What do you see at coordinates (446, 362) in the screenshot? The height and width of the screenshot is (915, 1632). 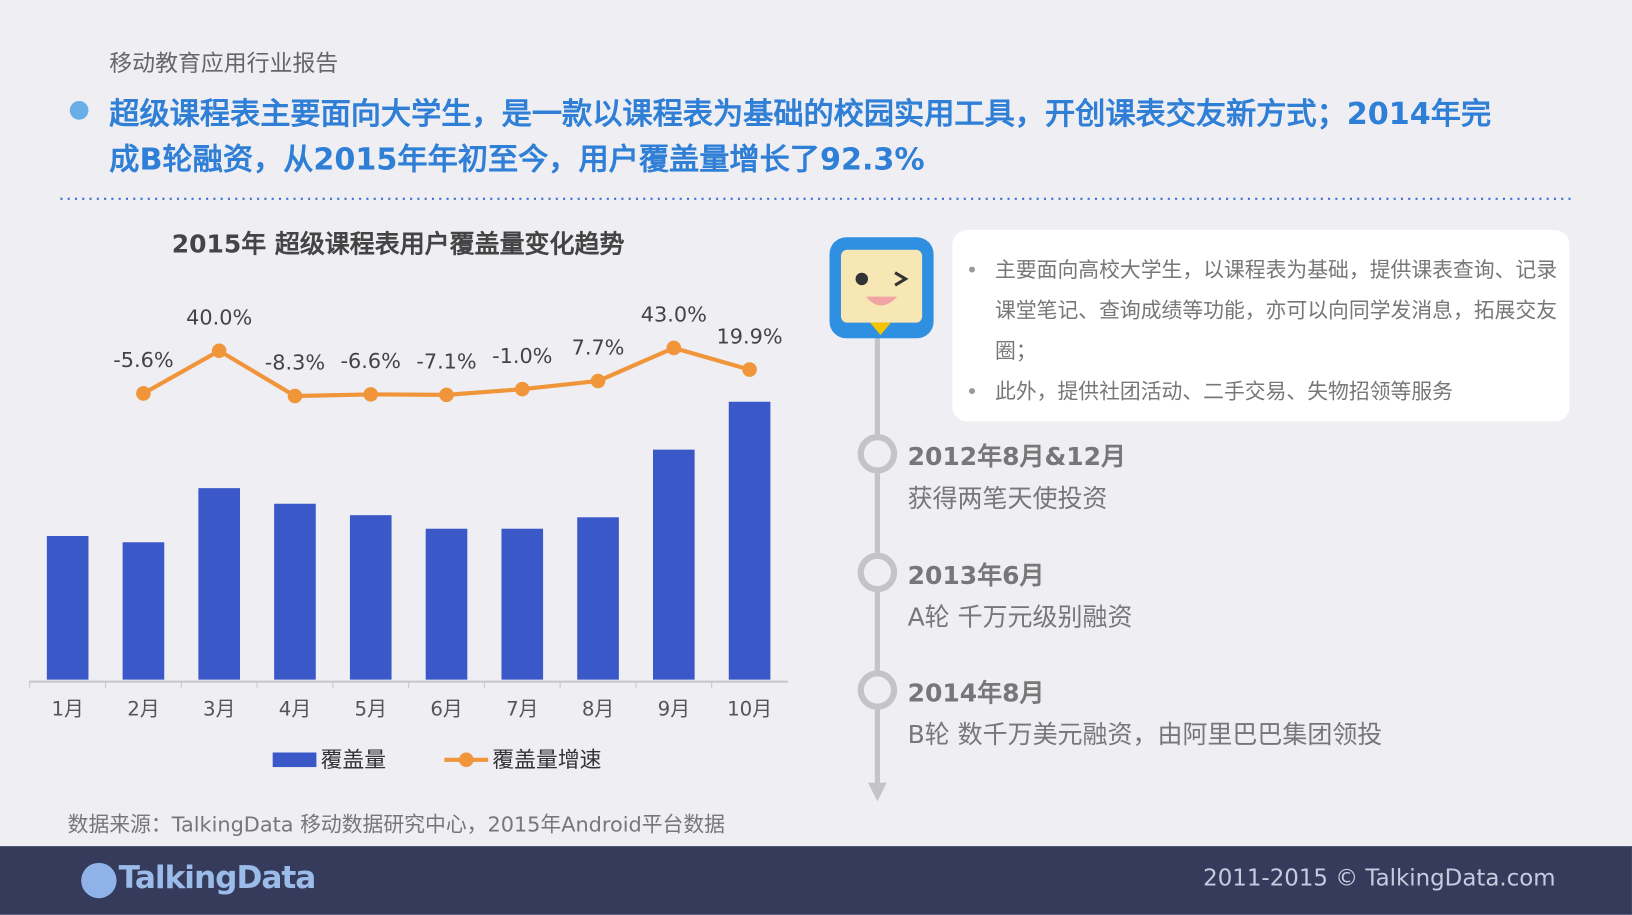 I see `data-label: -7.1%` at bounding box center [446, 362].